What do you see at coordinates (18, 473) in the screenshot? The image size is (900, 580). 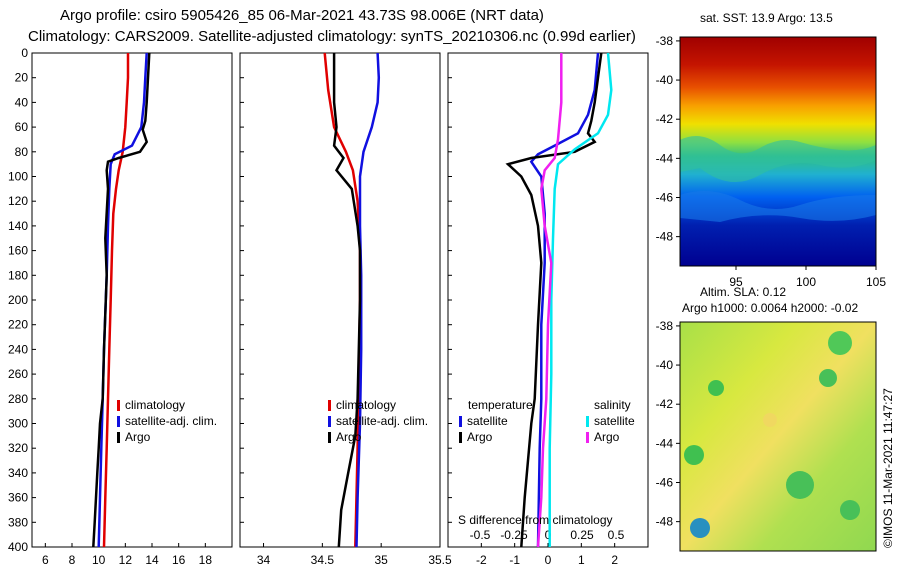 I see `depth-tick-label: 340` at bounding box center [18, 473].